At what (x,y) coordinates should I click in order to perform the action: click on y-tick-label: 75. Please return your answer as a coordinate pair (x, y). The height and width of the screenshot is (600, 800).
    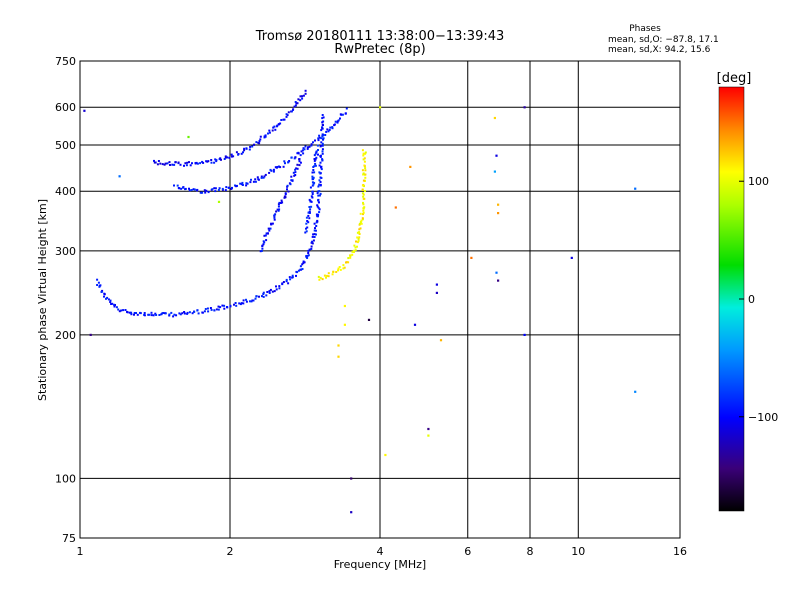
    Looking at the image, I should click on (69, 538).